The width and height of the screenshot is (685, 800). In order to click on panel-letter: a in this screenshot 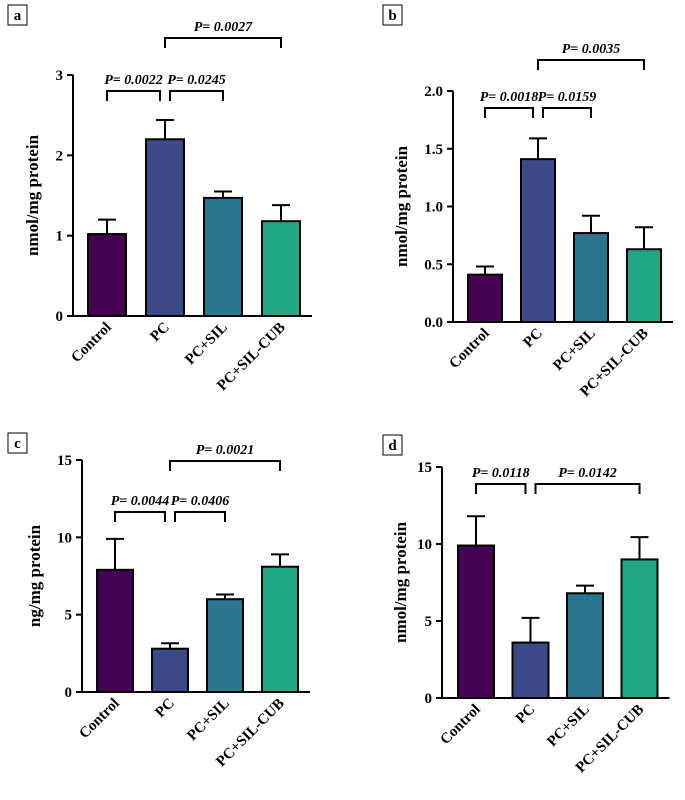, I will do `click(18, 16)`.